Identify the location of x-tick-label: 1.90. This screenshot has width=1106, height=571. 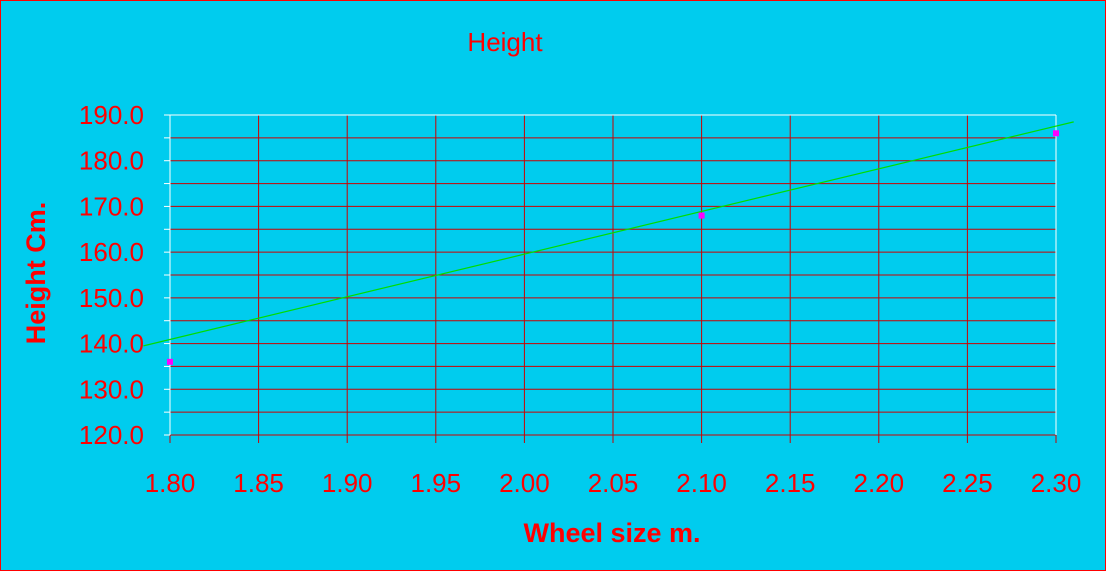
(347, 483).